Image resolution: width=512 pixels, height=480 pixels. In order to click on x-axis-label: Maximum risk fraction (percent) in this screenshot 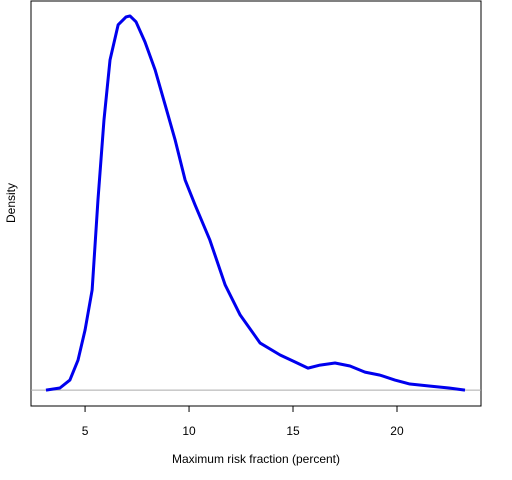, I will do `click(256, 459)`.